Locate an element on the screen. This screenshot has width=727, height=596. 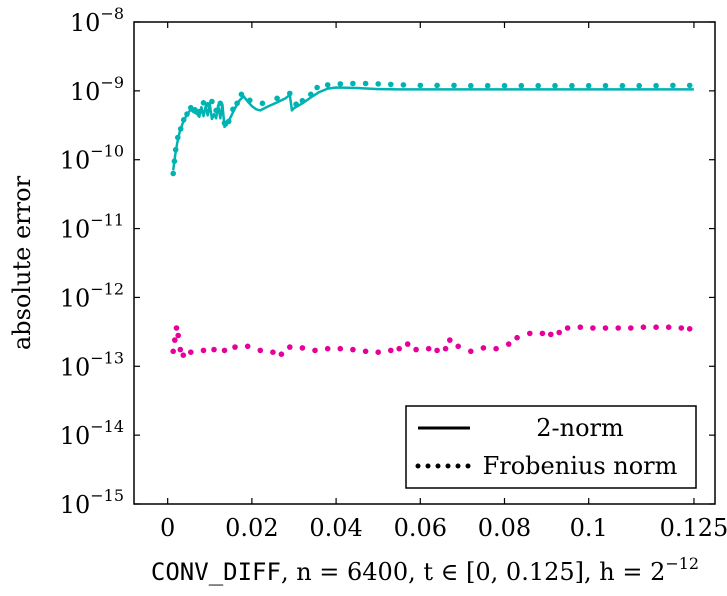
legend-label-2-norm: 2-norm is located at coordinates (580, 428).